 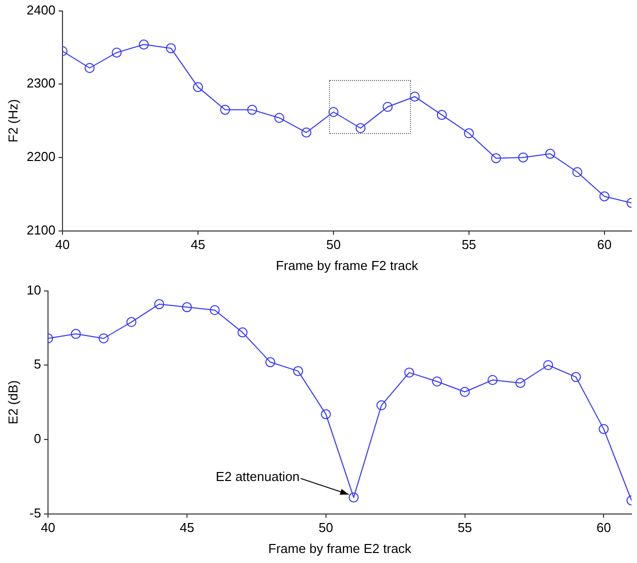 I want to click on y-tick-label: 0, so click(x=38, y=438).